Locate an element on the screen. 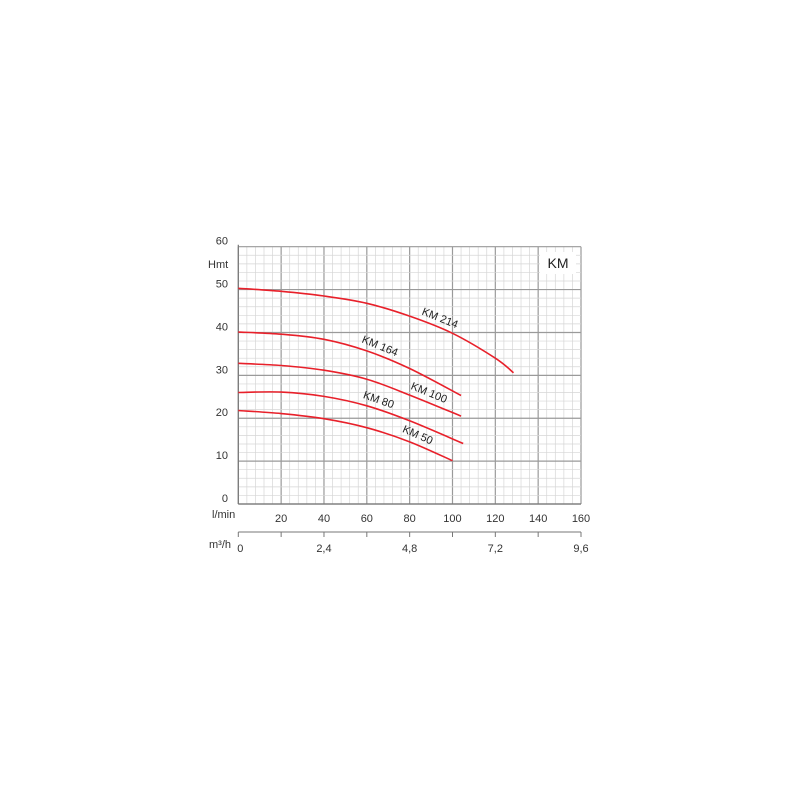 This screenshot has height=800, width=800. x-tick-label: 100 is located at coordinates (452, 519).